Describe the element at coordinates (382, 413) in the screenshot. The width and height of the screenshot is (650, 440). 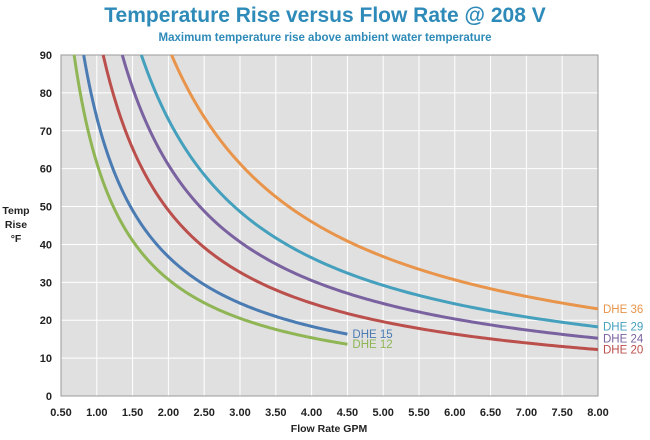
I see `x-tick-label: 5.00` at that location.